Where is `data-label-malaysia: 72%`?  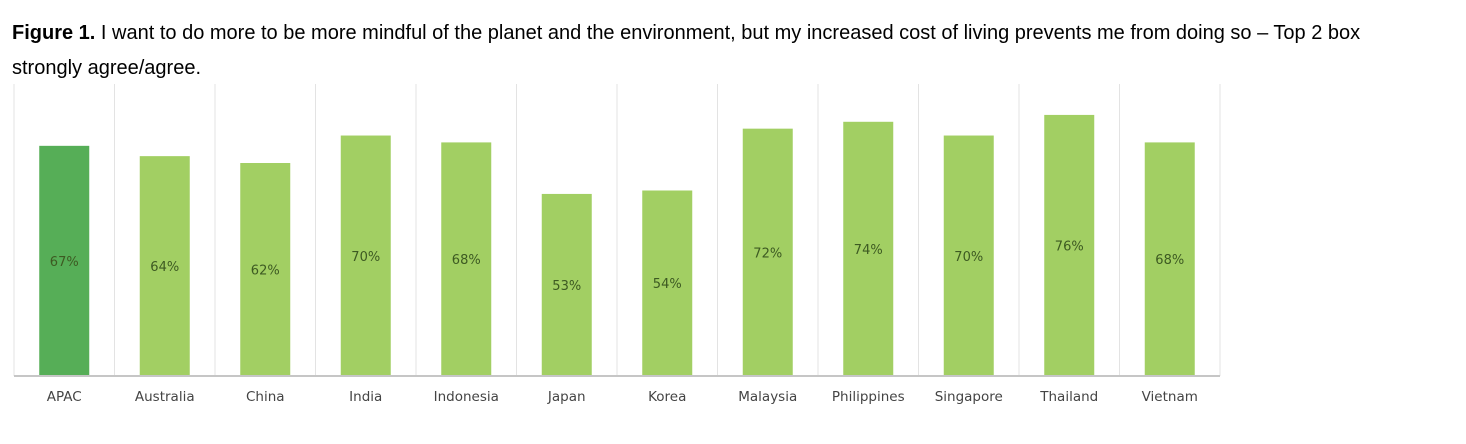 data-label-malaysia: 72% is located at coordinates (767, 253).